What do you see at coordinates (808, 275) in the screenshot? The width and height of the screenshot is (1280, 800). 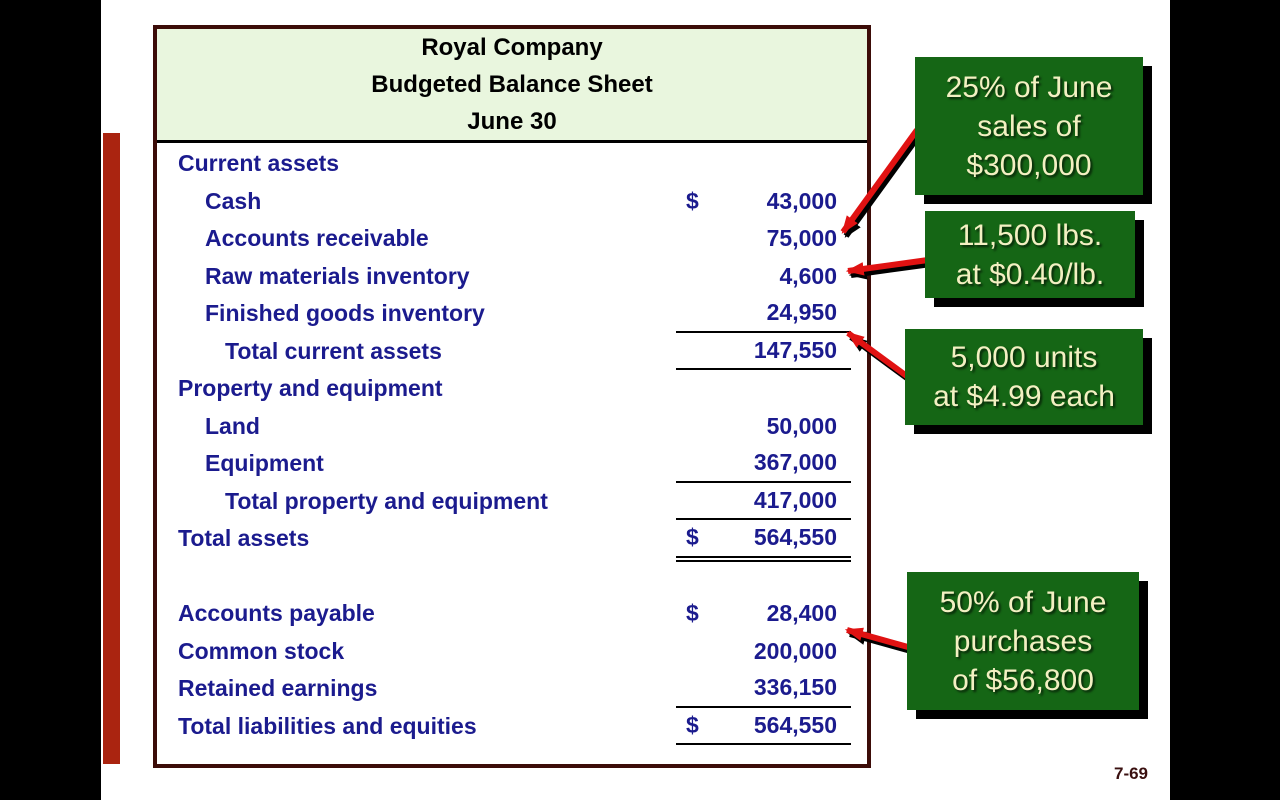 I see `row-value: 4,600` at bounding box center [808, 275].